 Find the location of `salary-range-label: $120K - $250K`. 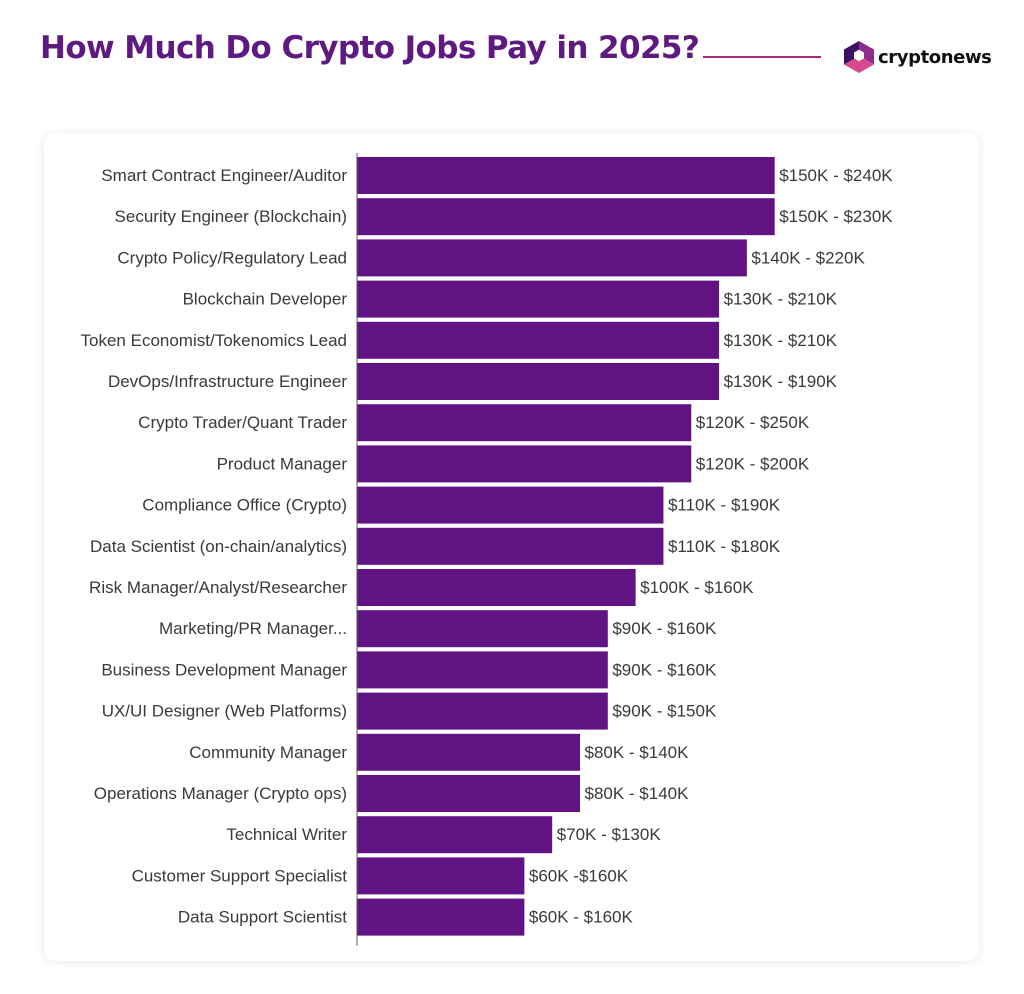

salary-range-label: $120K - $250K is located at coordinates (753, 422).